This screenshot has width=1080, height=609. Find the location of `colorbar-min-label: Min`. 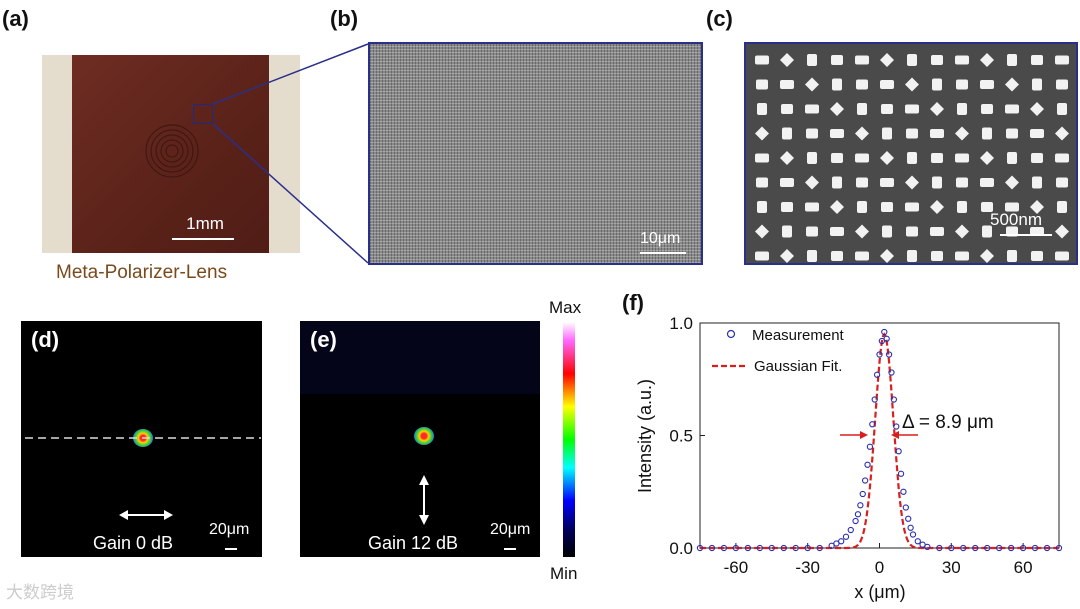

colorbar-min-label: Min is located at coordinates (564, 573).